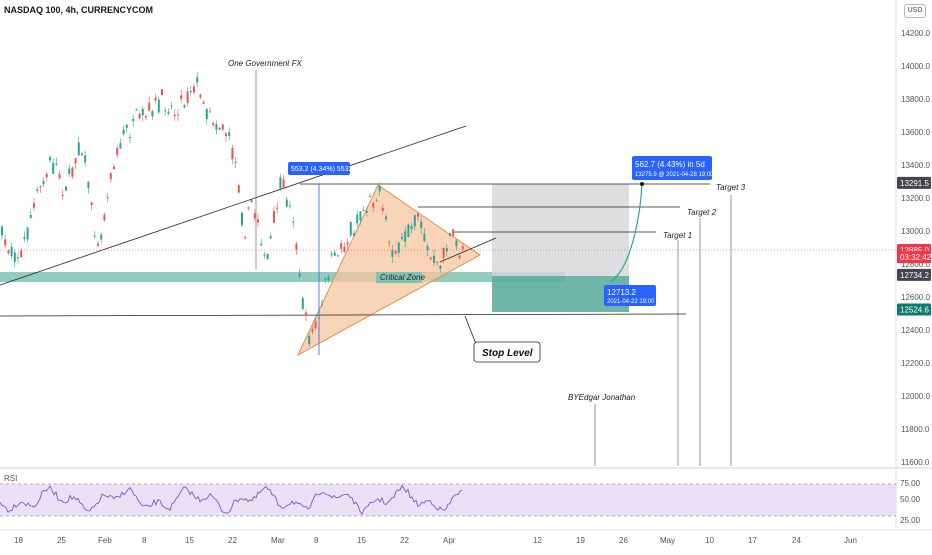  Describe the element at coordinates (850, 540) in the screenshot. I see `time-label: Jun` at that location.